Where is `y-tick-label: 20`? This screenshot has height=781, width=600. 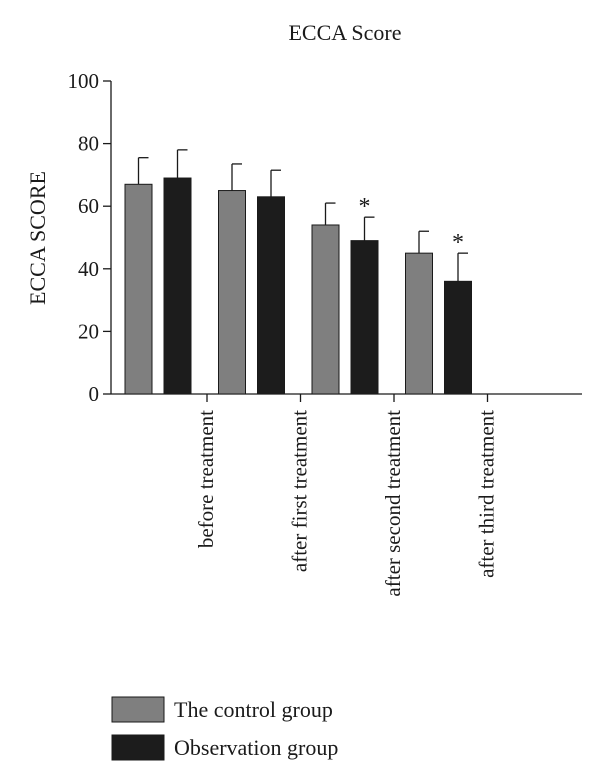
y-tick-label: 20 is located at coordinates (88, 331).